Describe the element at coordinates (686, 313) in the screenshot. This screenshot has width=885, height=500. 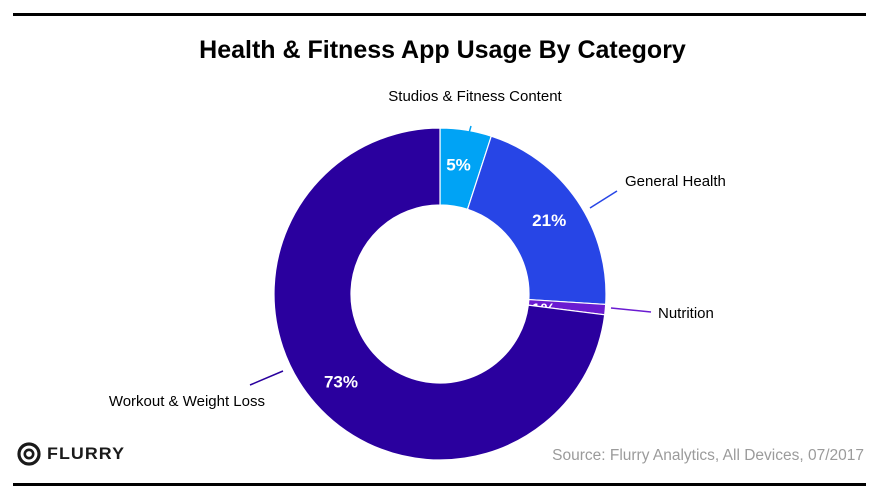
I see `category-label-nutrition: Nutrition` at that location.